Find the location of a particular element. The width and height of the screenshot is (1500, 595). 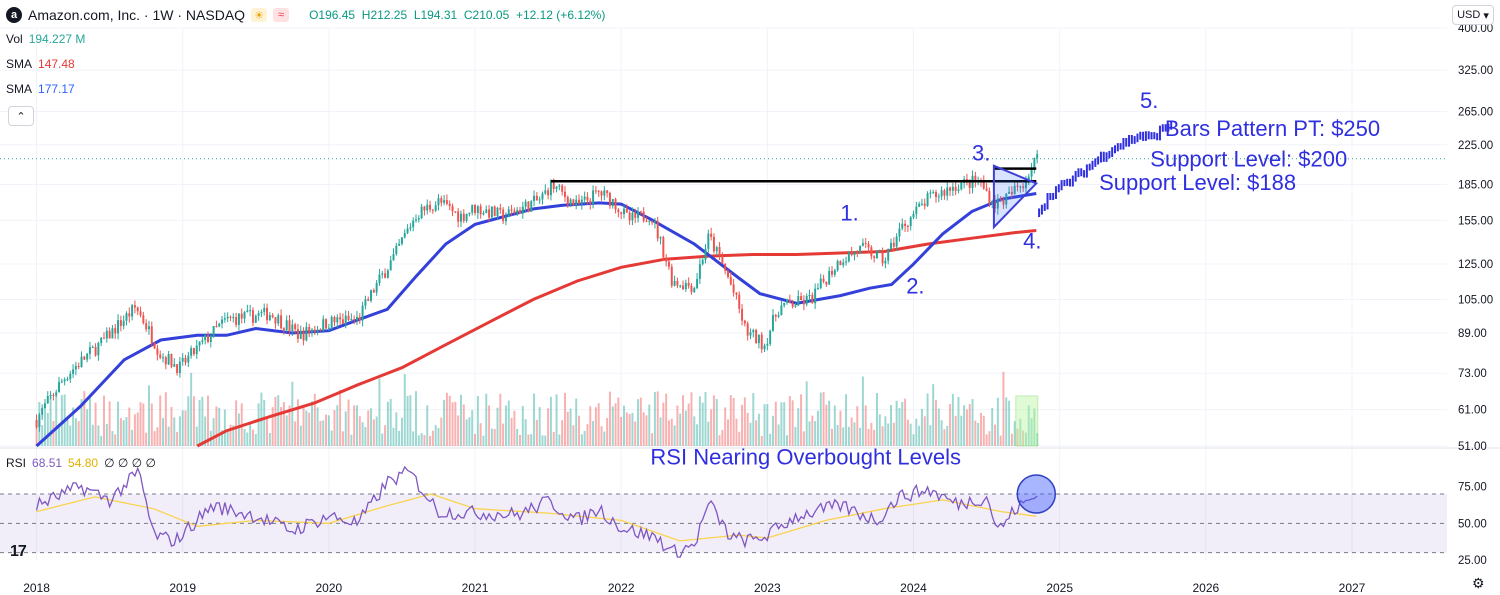

market-hours-sun-icon: ☀ is located at coordinates (259, 15).